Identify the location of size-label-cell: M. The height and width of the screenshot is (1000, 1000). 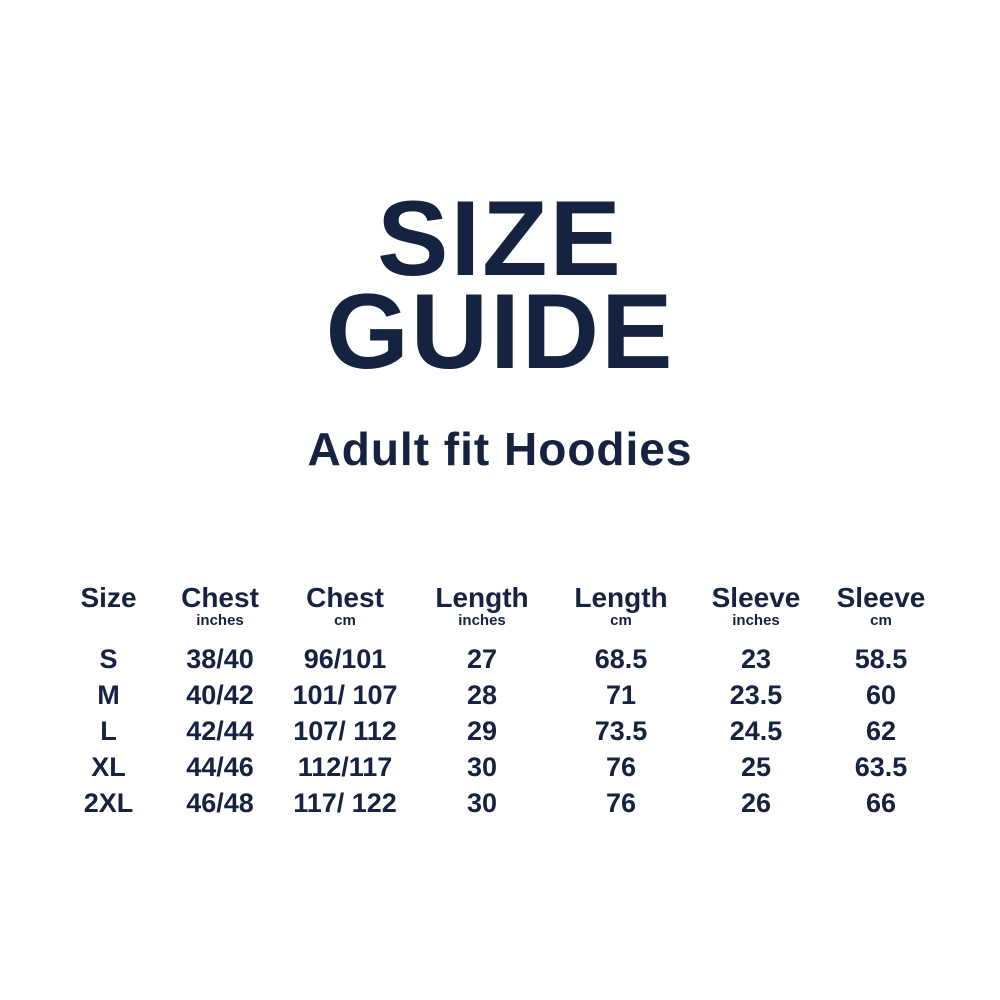
(108, 695).